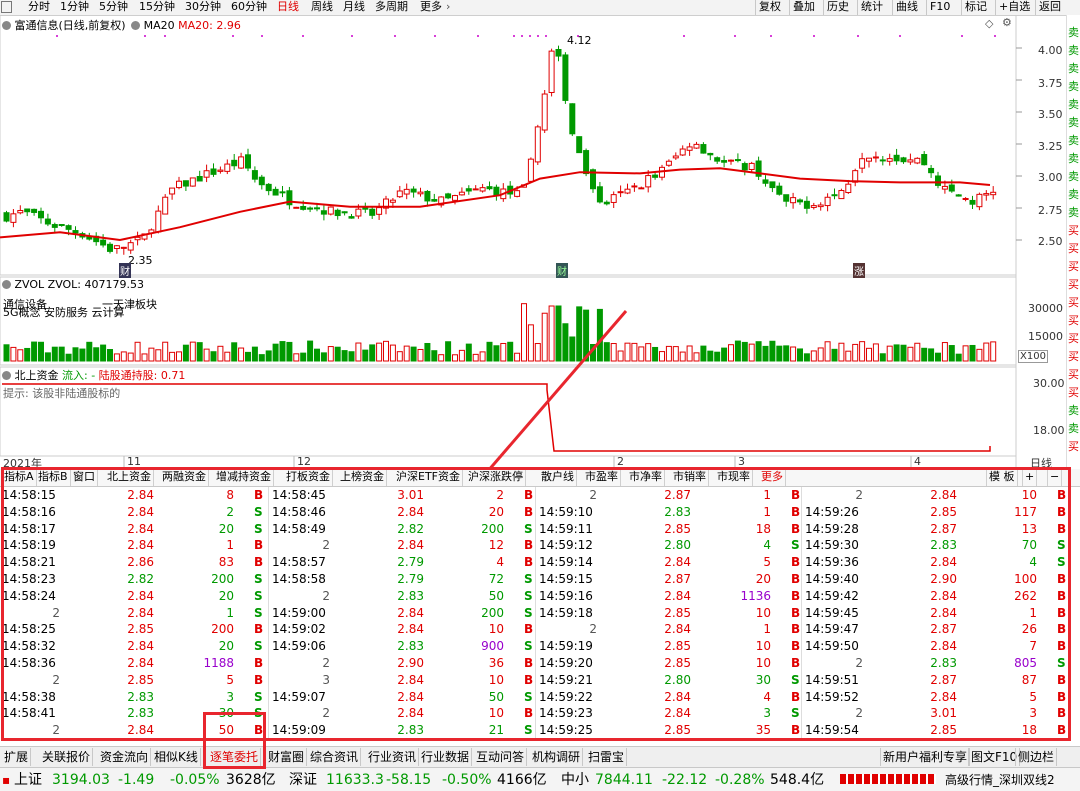 The height and width of the screenshot is (791, 1080). I want to click on side-order-strip: 卖卖卖卖卖卖卖卖卖卖卖买买买买买买买买买买卖卖买, so click(1073, 242).